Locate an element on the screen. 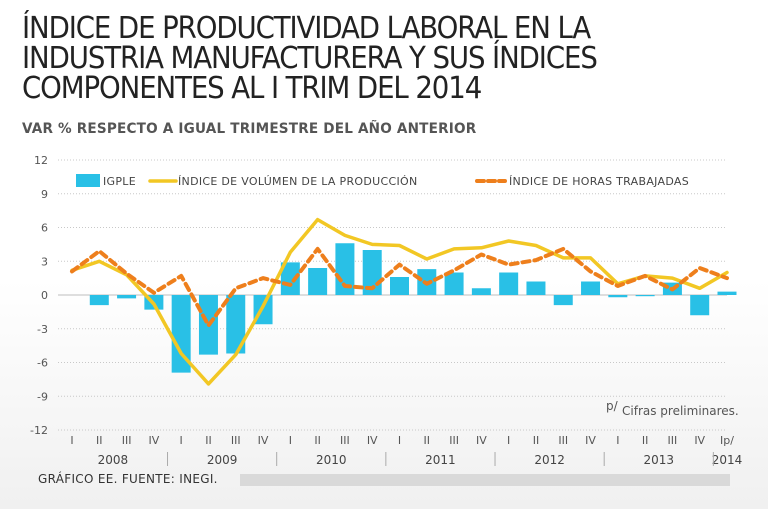 The width and height of the screenshot is (768, 509). x-year-label: 2012 is located at coordinates (549, 460).